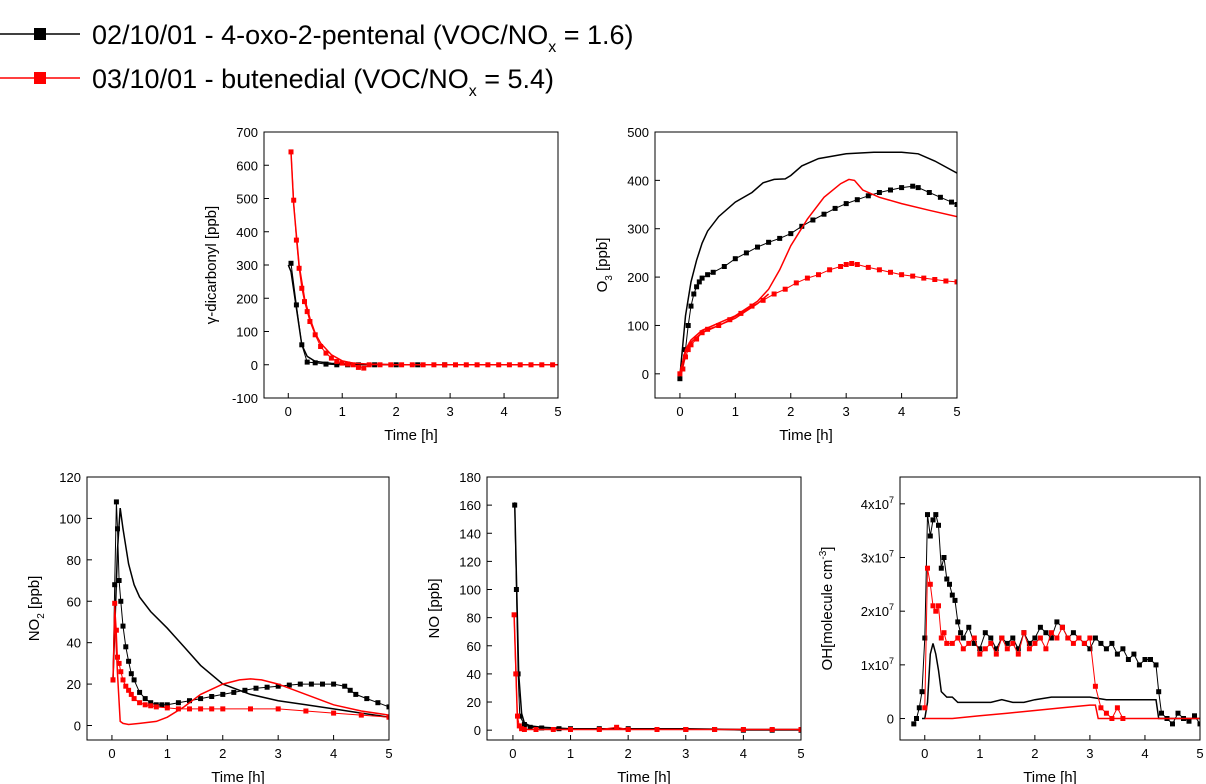 The height and width of the screenshot is (784, 1206). Describe the element at coordinates (823, 554) in the screenshot. I see `oh-ylabel-sup: -3` at that location.